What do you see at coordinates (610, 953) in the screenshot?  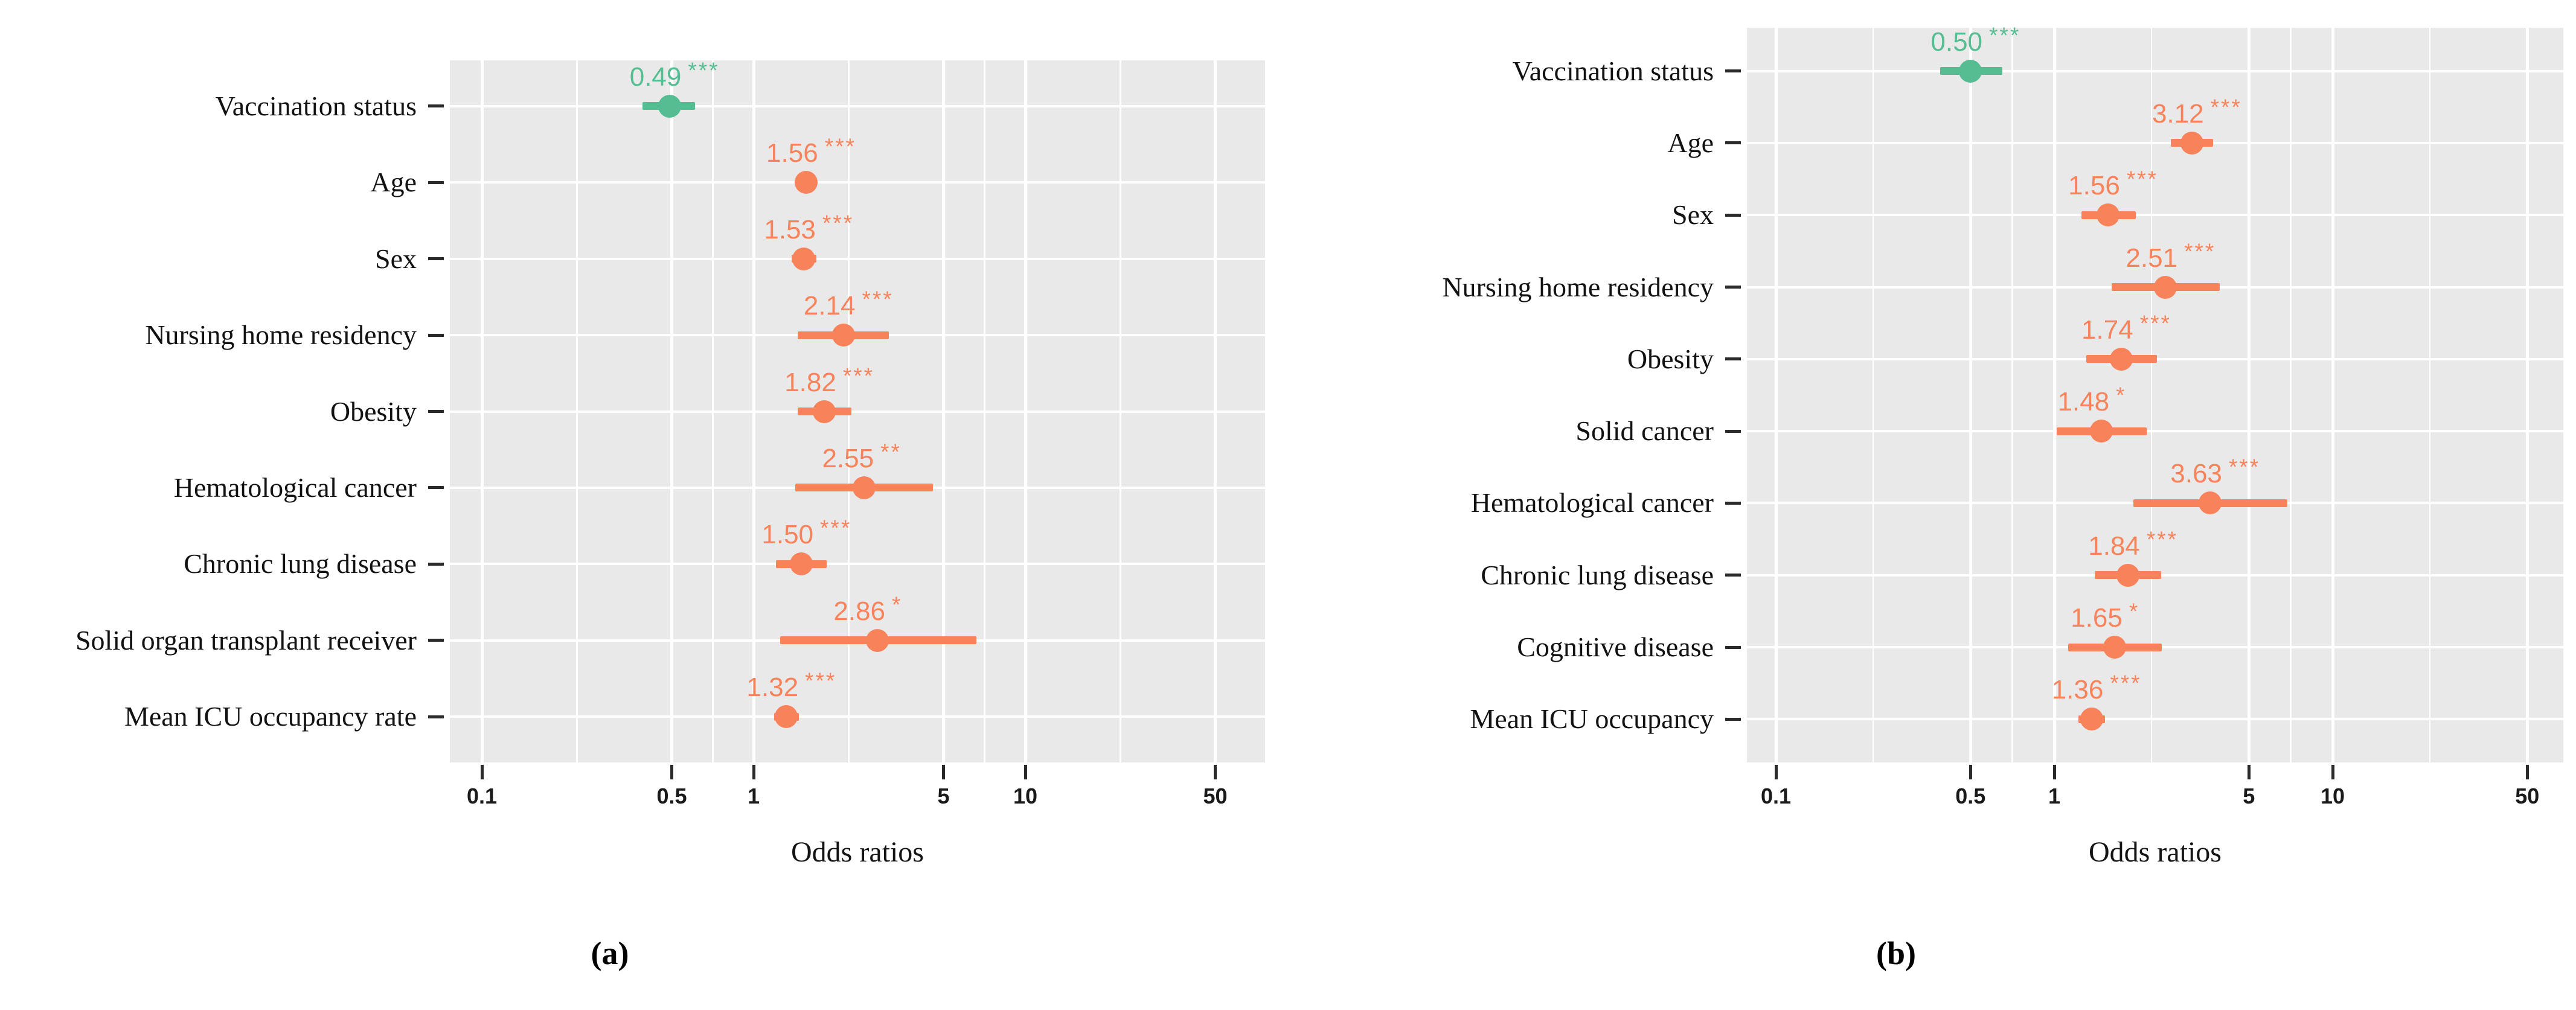 I see `panel-caption: (a)` at bounding box center [610, 953].